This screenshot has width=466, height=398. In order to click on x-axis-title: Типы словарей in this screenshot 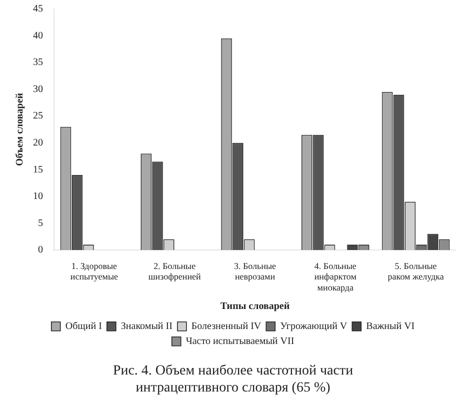, I will do `click(255, 306)`.